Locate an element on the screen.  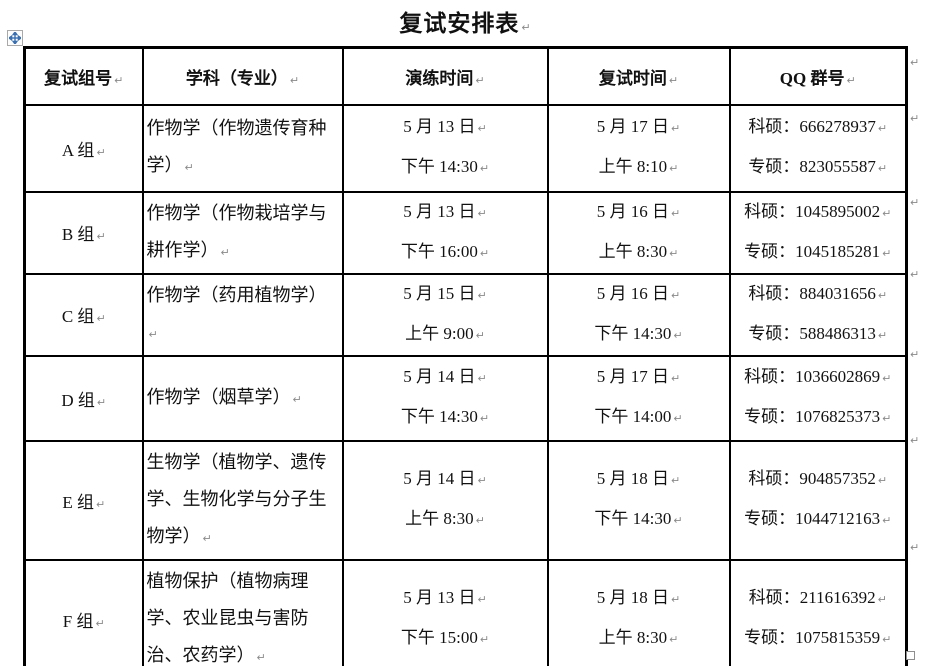
subject-text: 生物学（植物学、遗传学、生物化学与分子生物学） is located at coordinates (236, 498).